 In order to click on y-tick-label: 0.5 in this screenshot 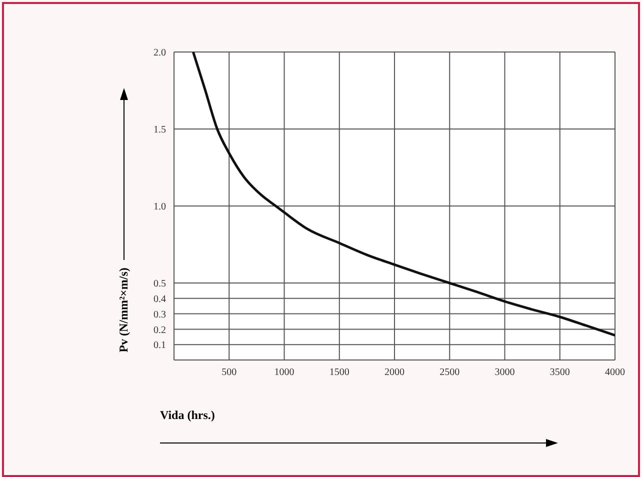, I will do `click(160, 284)`.